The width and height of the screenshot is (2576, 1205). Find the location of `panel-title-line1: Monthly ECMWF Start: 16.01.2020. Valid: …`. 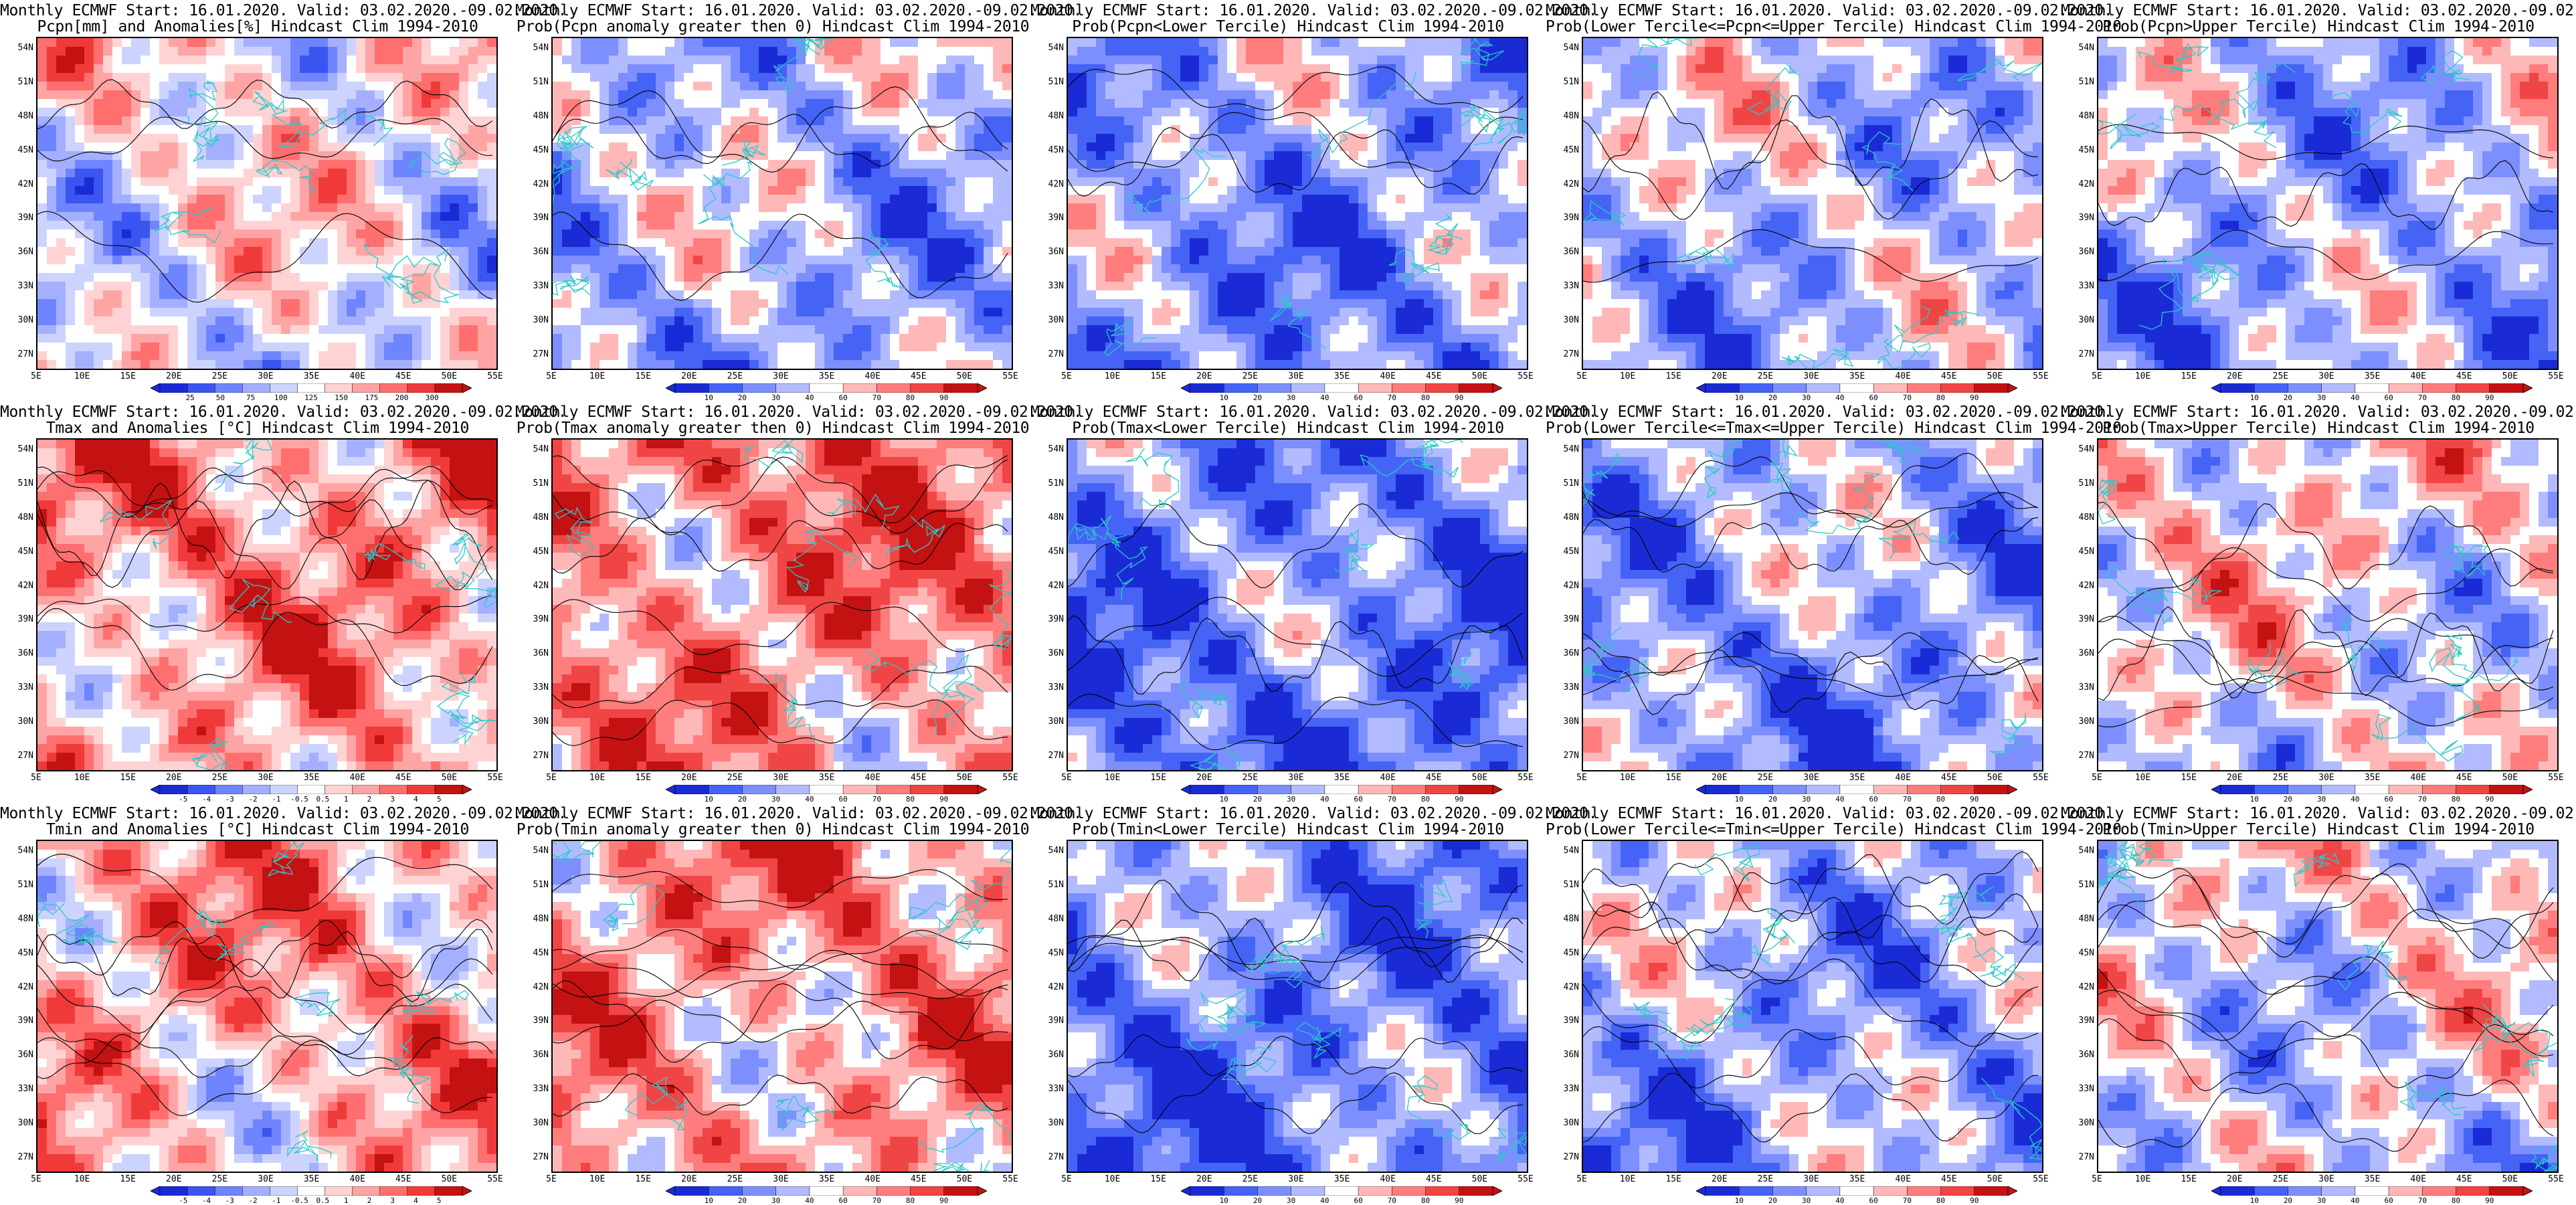

panel-title-line1: Monthly ECMWF Start: 16.01.2020. Valid: … is located at coordinates (799, 11).